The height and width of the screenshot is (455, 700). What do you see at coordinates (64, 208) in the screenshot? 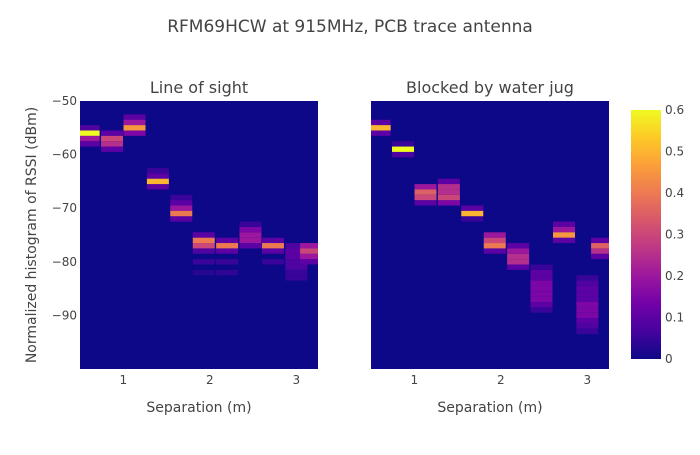
I see `y-tick-label: −70` at bounding box center [64, 208].